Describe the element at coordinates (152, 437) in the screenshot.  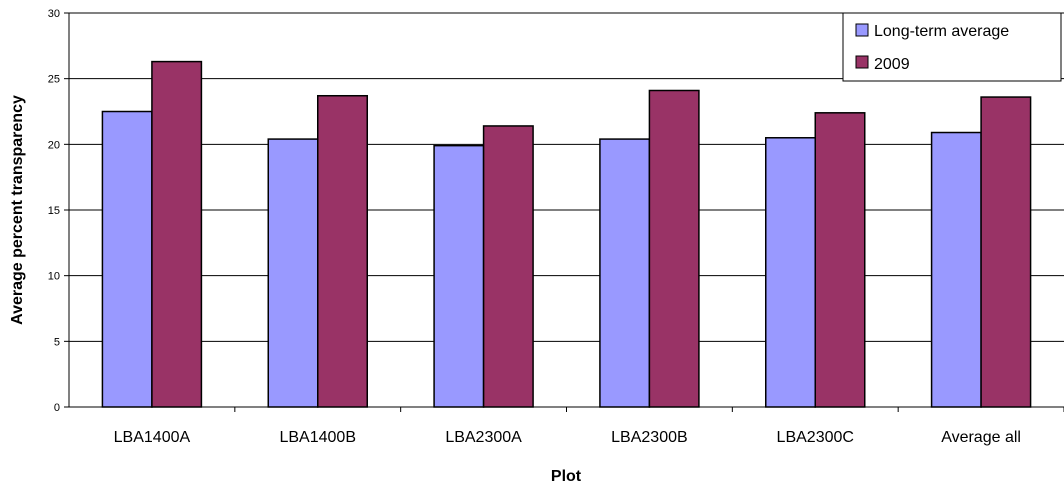
I see `x-tick-label: LBA1400A` at that location.